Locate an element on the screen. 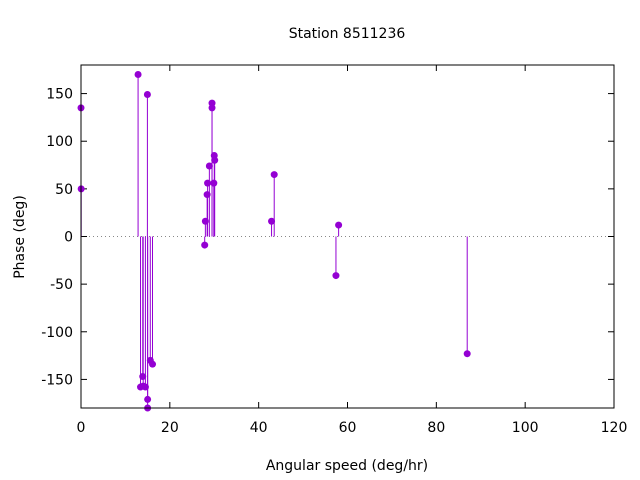  x-axis-label: Angular speed (deg/hr) is located at coordinates (347, 466).